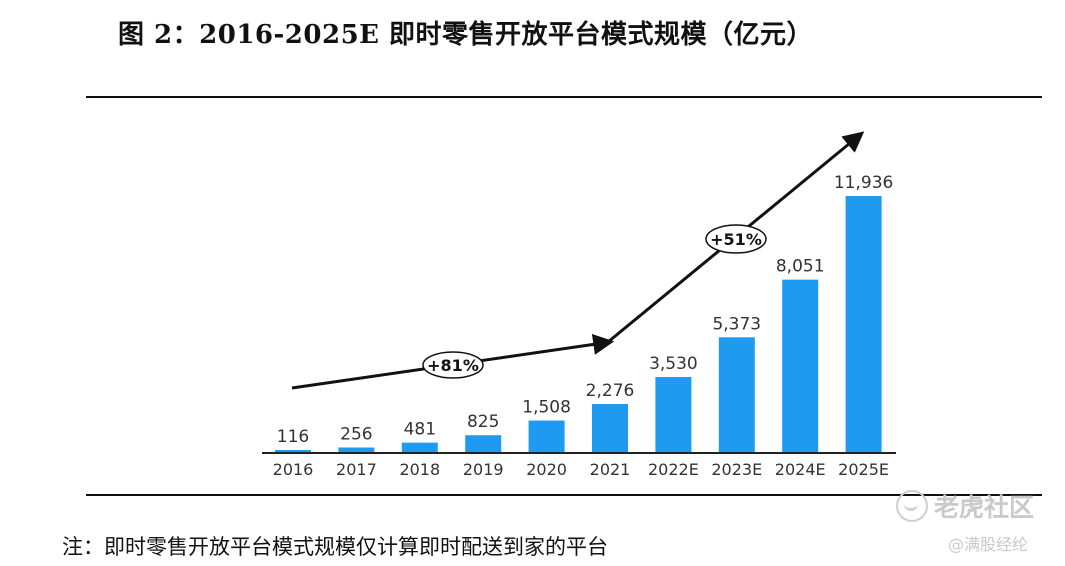  What do you see at coordinates (800, 267) in the screenshot?
I see `value-label-2024e: 8,051` at bounding box center [800, 267].